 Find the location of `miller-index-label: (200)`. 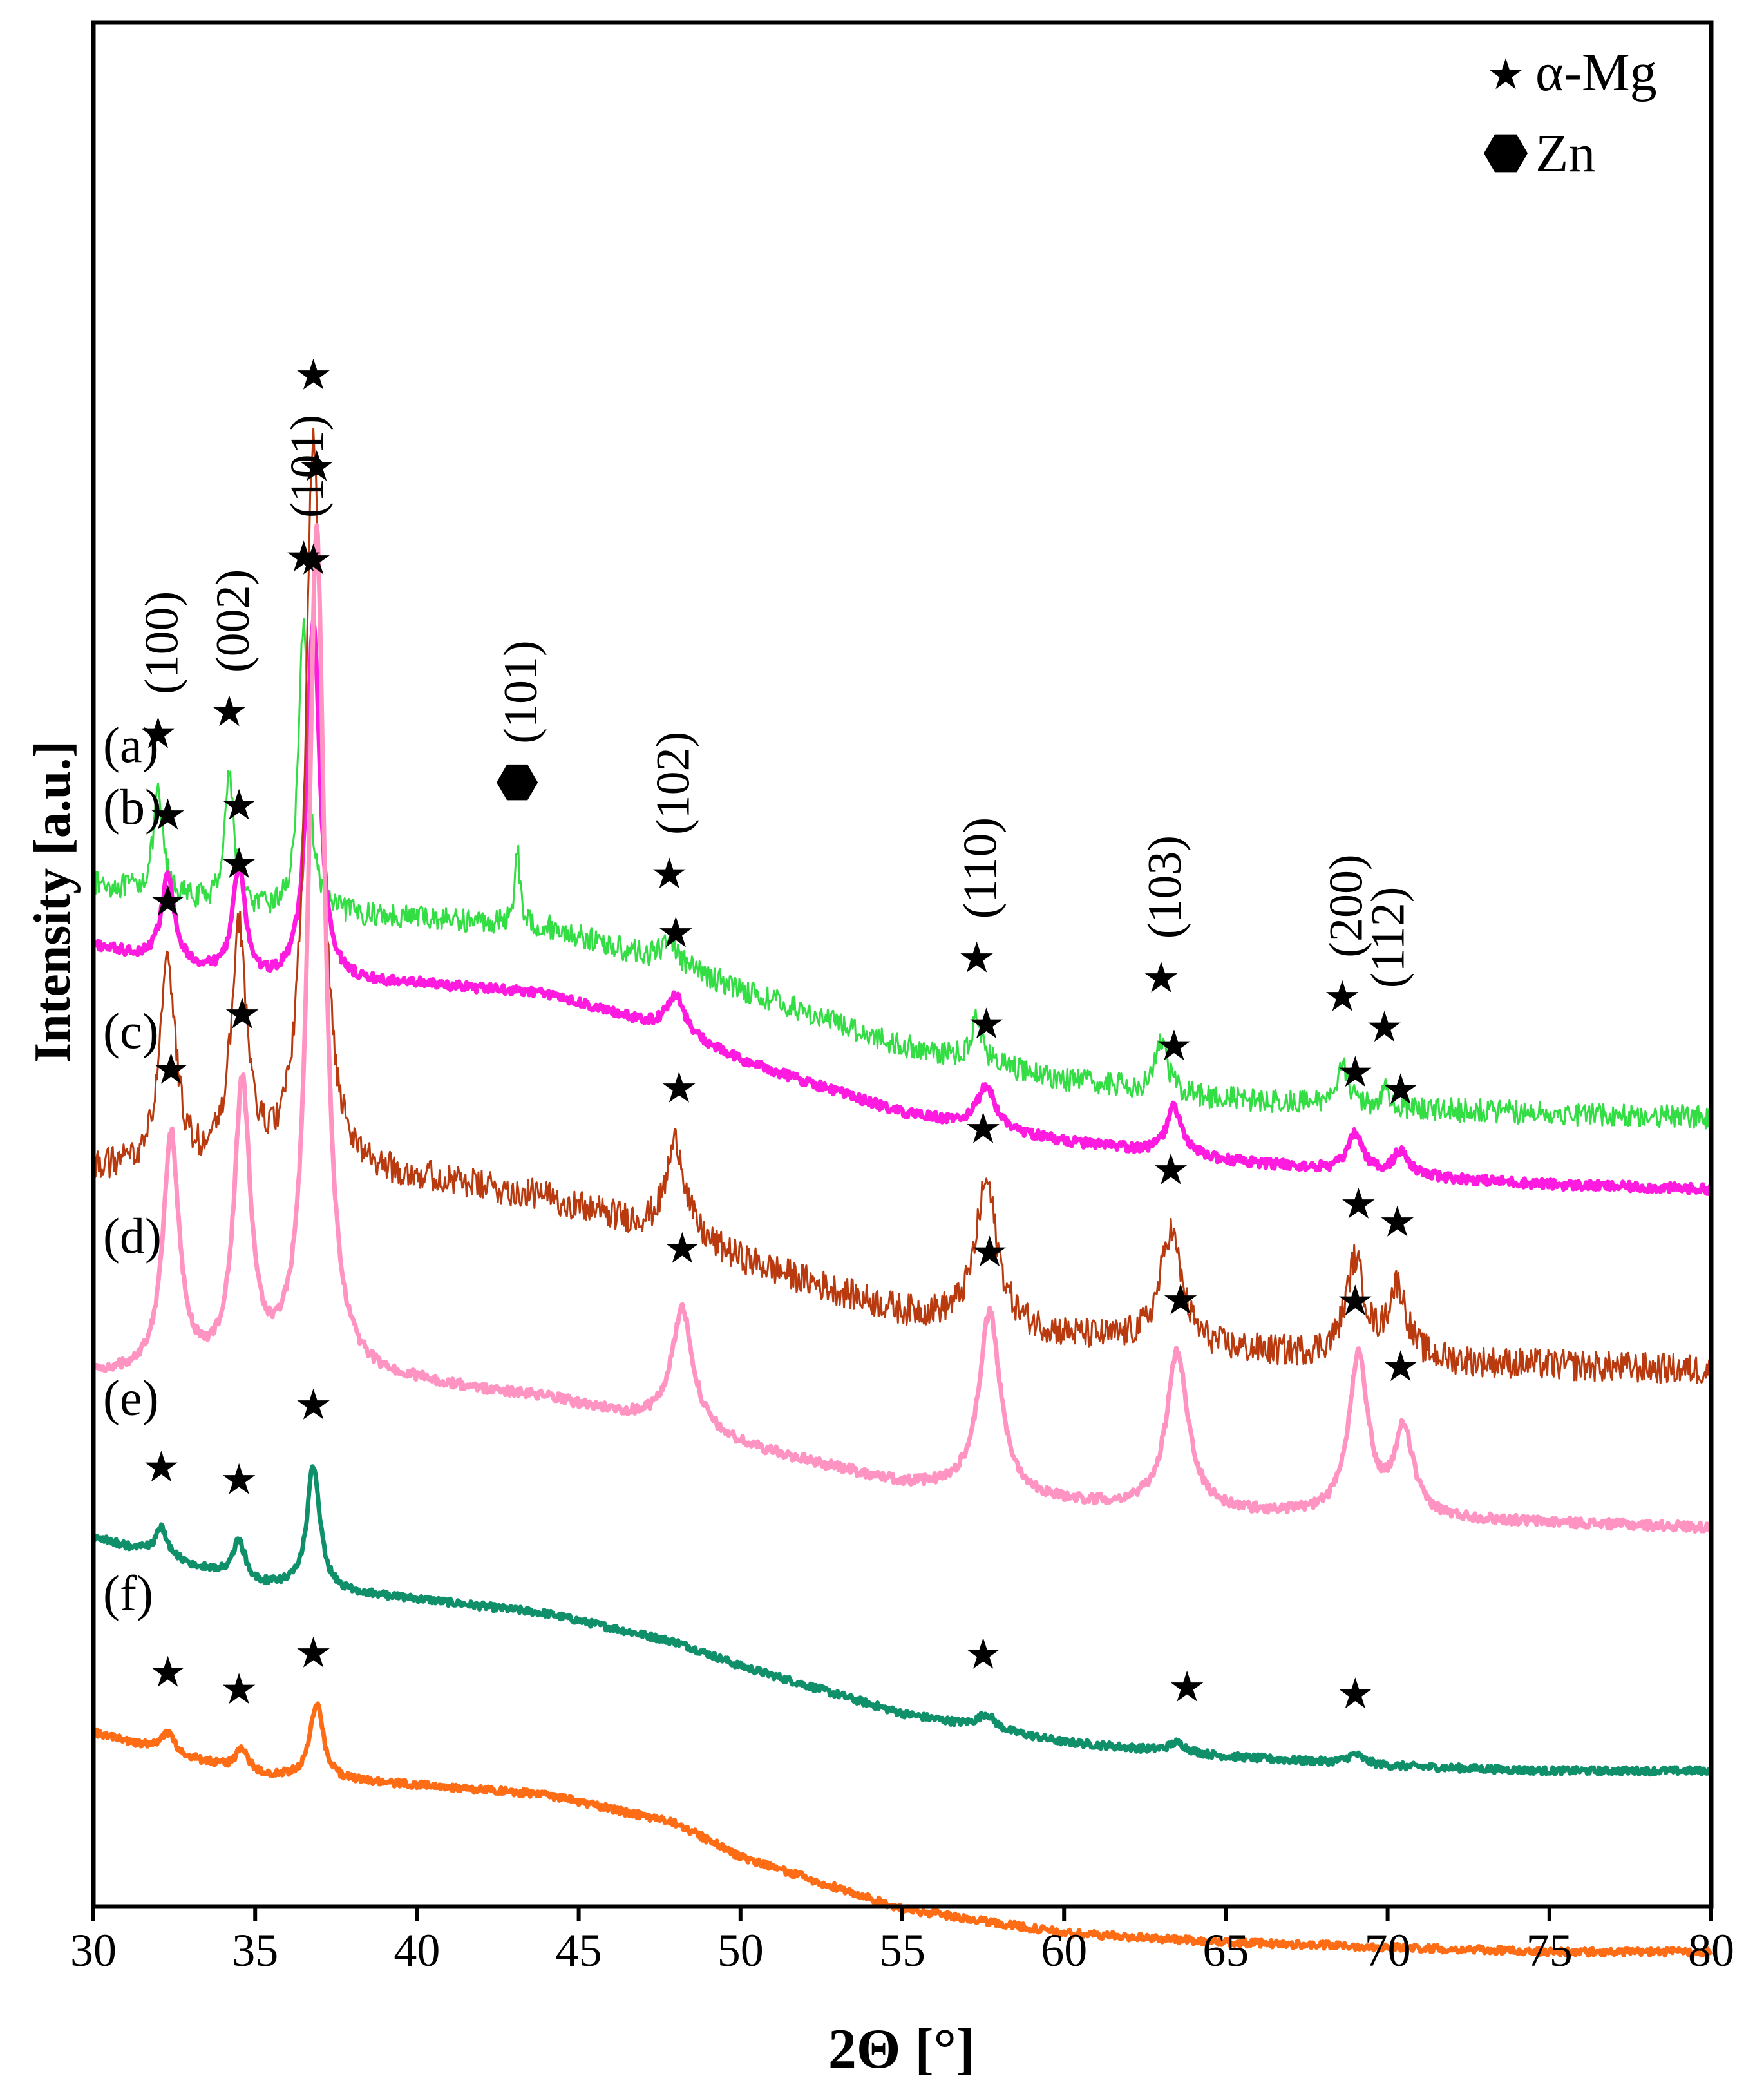

miller-index-label: (200) is located at coordinates (1346, 905).